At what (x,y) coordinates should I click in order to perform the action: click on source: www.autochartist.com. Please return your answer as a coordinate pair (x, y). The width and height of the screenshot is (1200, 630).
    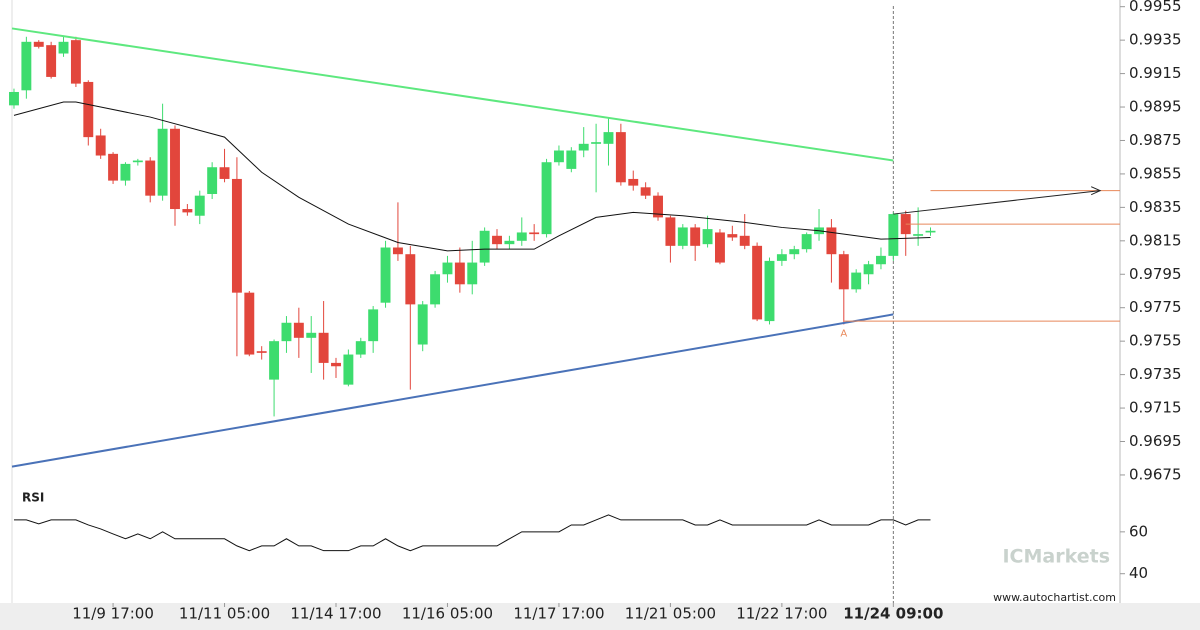
    Looking at the image, I should click on (1054, 597).